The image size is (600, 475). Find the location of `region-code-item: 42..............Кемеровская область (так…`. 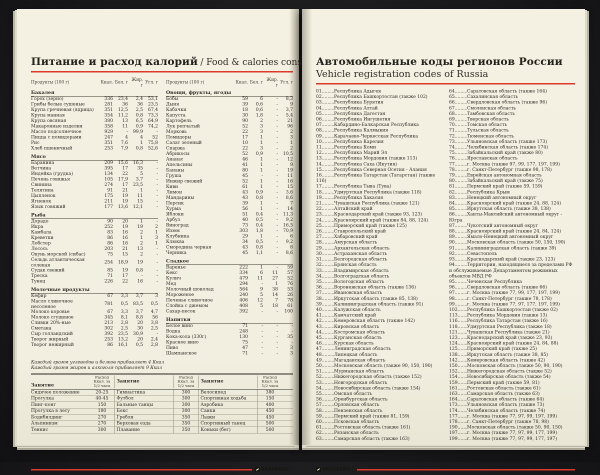

region-code-item: 42..............Кемеровская область (так… is located at coordinates (379, 322).